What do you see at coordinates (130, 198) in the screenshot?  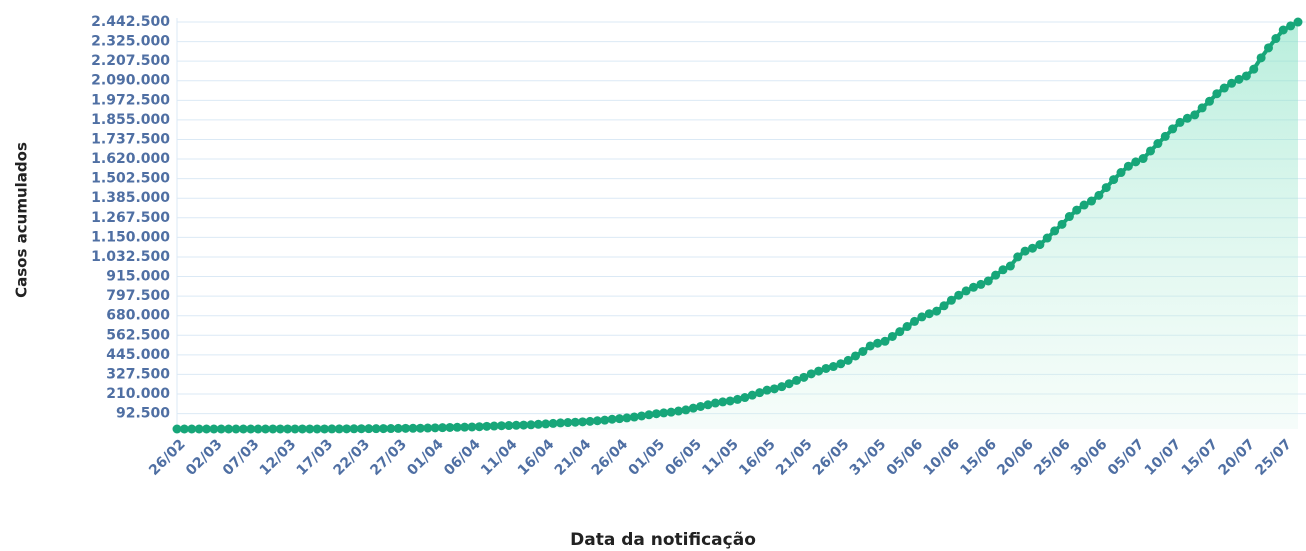 I see `y-tick-label: 1.385.000` at bounding box center [130, 198].